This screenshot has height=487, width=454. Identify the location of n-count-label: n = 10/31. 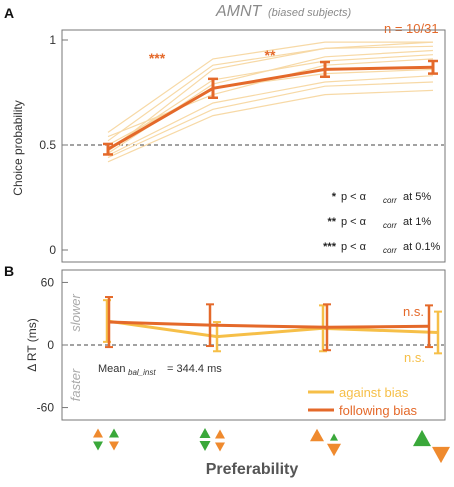
(411, 28).